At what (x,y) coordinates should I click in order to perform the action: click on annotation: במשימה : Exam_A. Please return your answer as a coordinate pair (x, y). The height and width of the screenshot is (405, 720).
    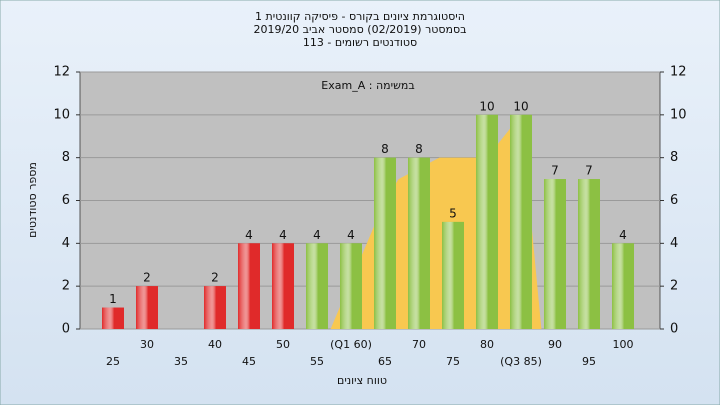
    Looking at the image, I should click on (367, 85).